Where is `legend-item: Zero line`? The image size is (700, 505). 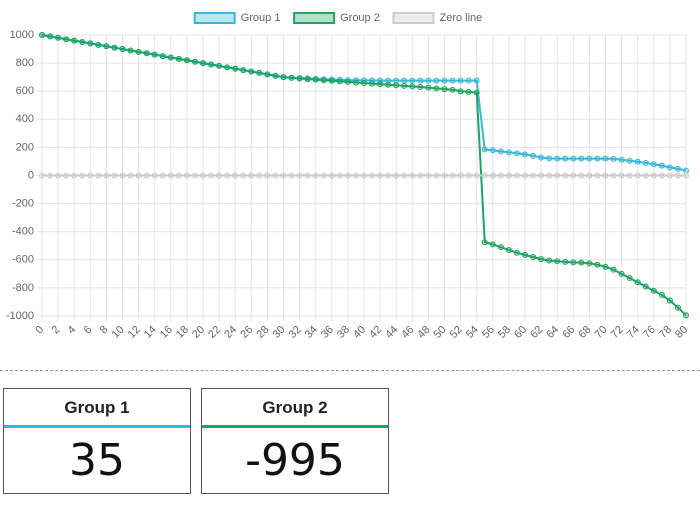
legend-item: Zero line is located at coordinates (437, 18).